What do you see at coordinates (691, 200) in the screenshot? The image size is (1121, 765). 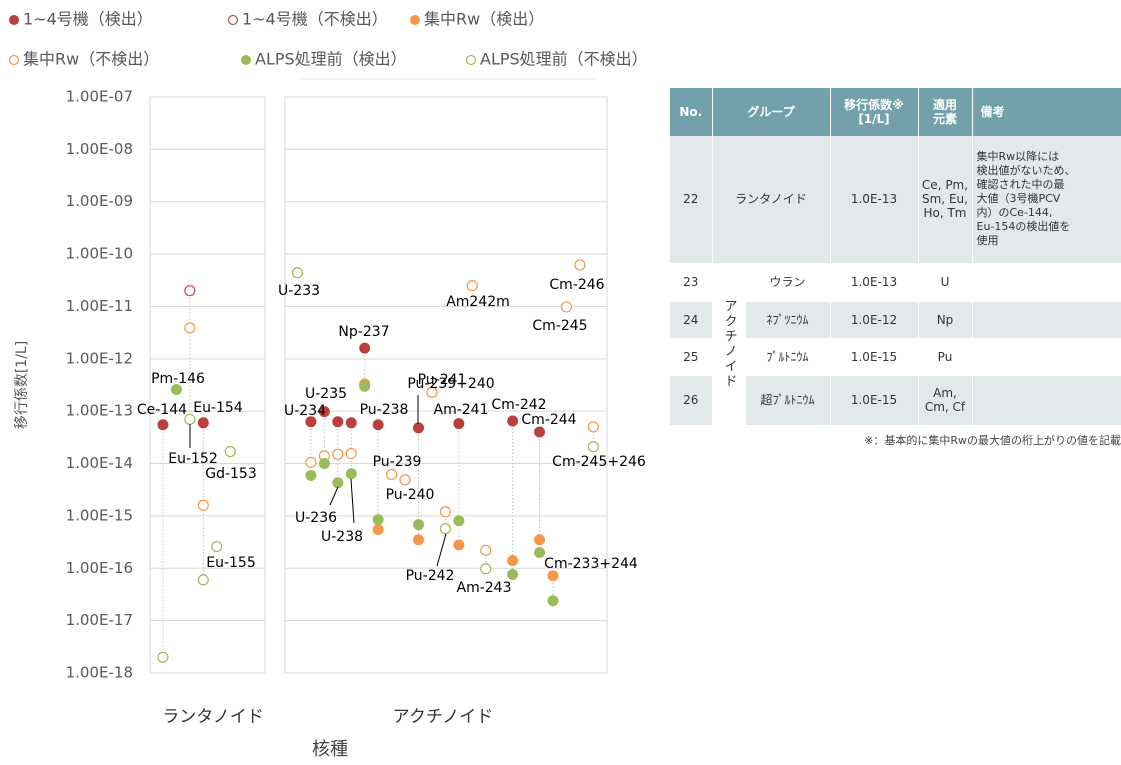 I see `cell: 22` at bounding box center [691, 200].